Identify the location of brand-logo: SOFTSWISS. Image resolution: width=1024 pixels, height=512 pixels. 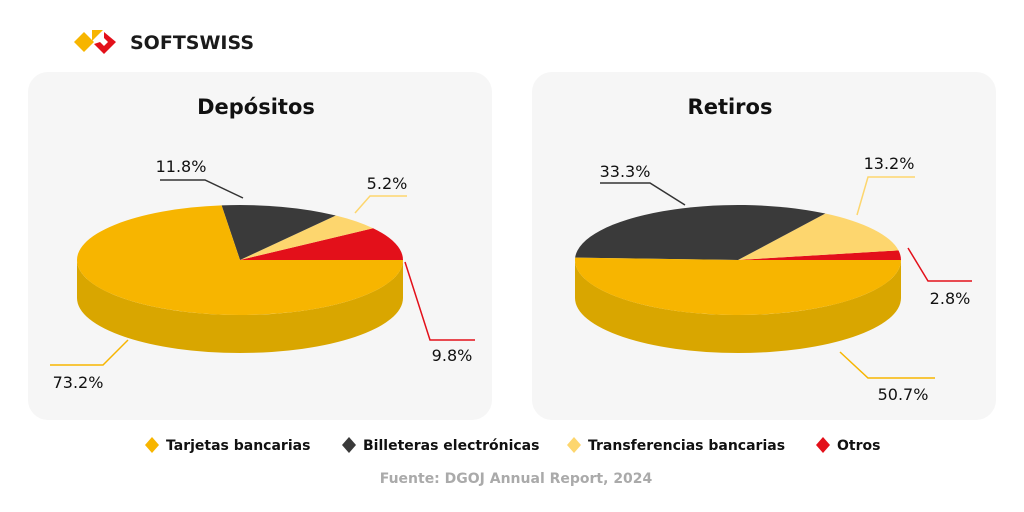
(164, 42).